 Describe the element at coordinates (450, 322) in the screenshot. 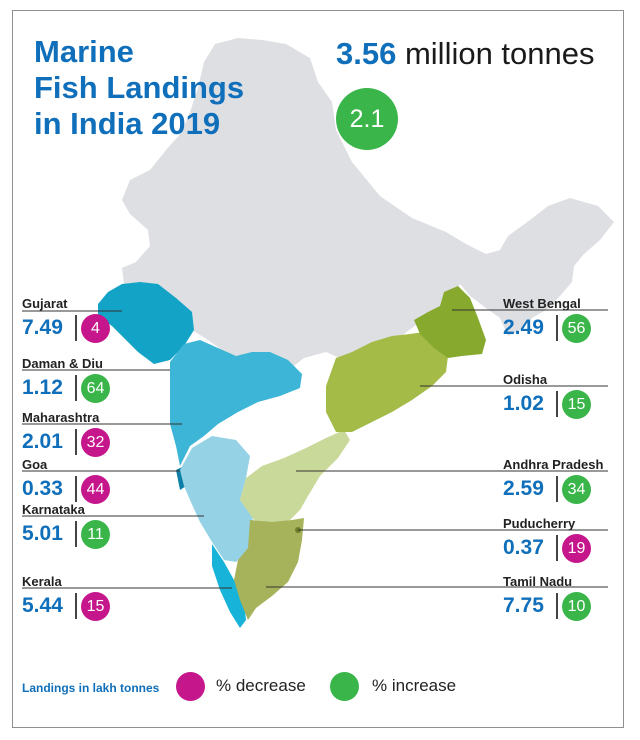

I see `west-bengal-region` at that location.